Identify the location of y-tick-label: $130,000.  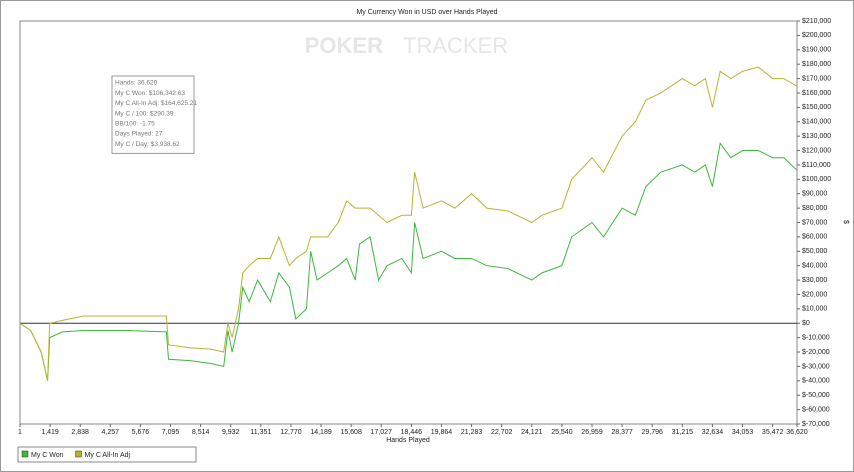
(816, 136).